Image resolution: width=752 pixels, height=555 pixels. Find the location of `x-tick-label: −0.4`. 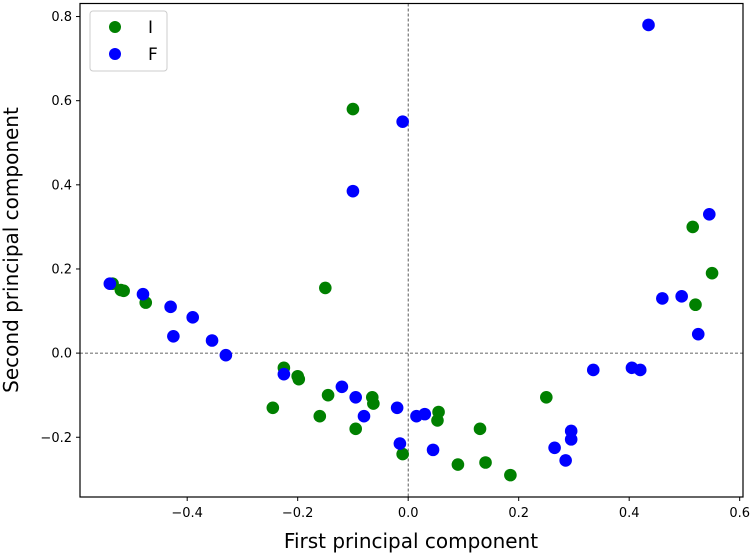

x-tick-label: −0.4 is located at coordinates (187, 513).